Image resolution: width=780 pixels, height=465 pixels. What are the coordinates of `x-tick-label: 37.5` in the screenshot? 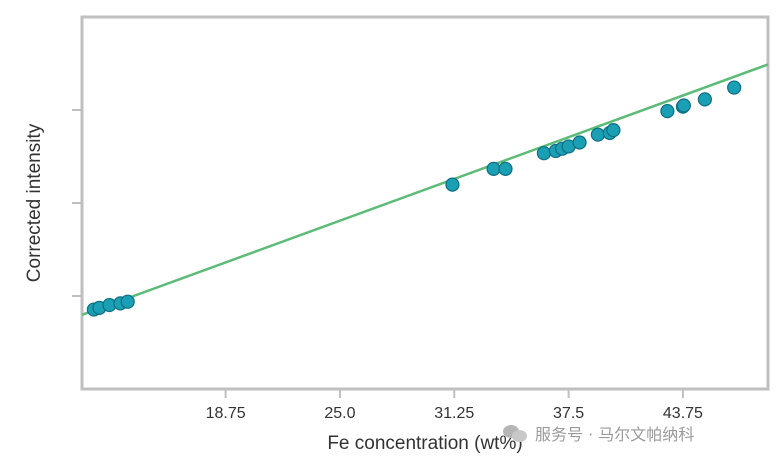 It's located at (568, 413).